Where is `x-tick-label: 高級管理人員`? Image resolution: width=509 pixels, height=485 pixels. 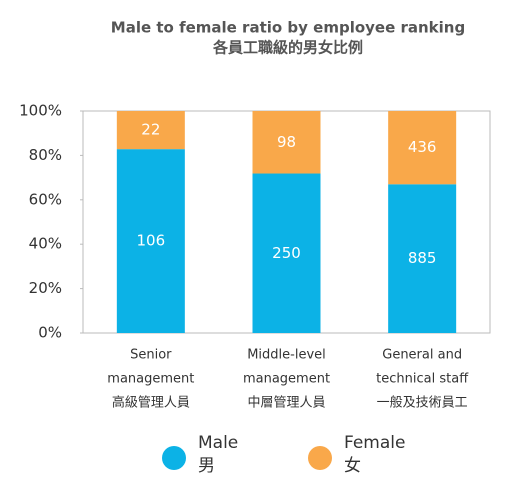 x-tick-label: 高級管理人員 is located at coordinates (151, 403).